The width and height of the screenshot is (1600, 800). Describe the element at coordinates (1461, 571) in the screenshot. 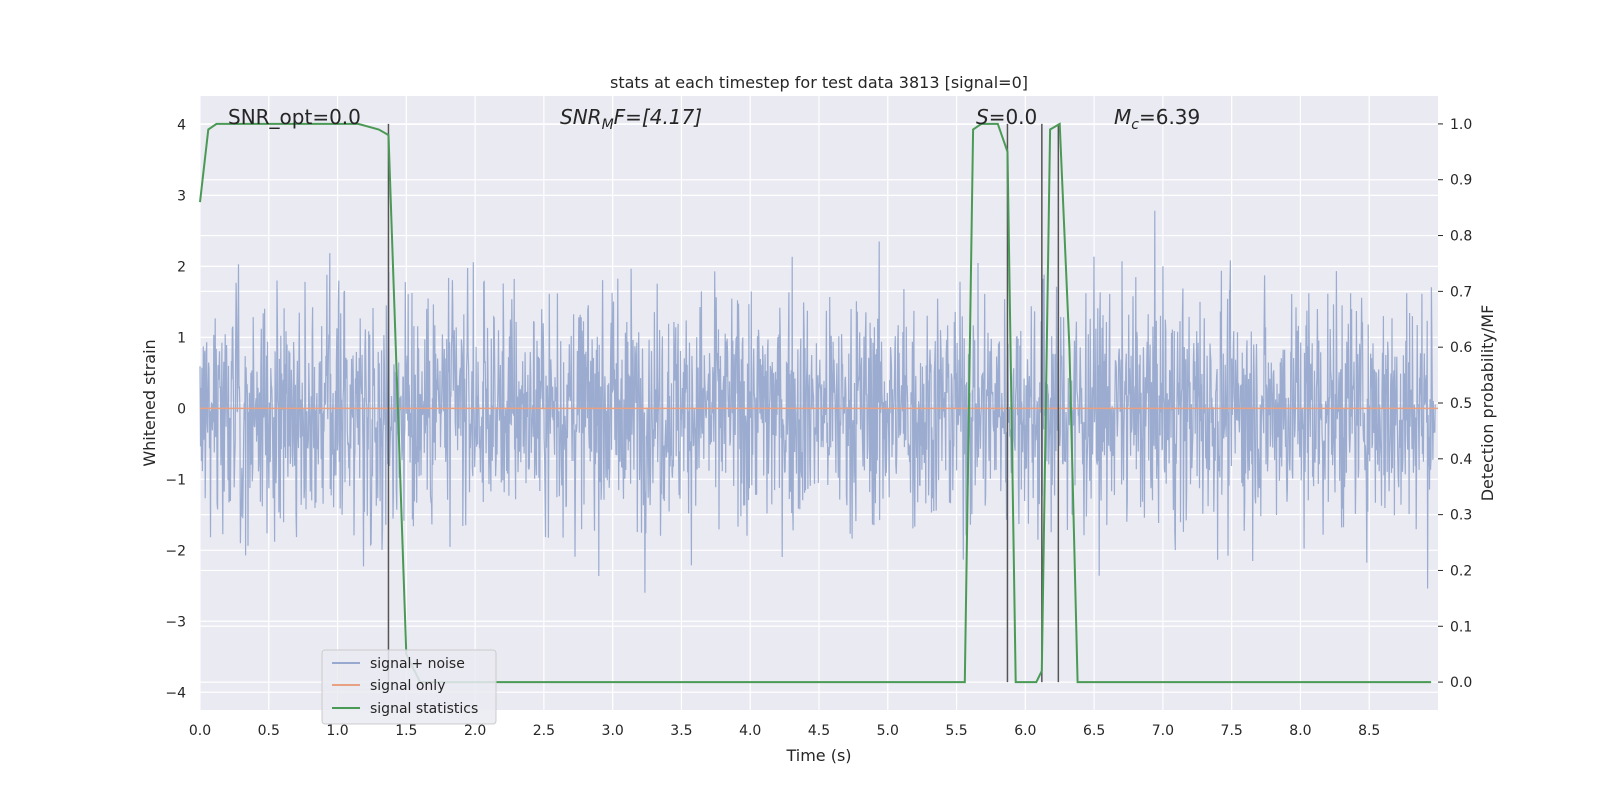

I see `y-tick-label-right: 0.2` at that location.